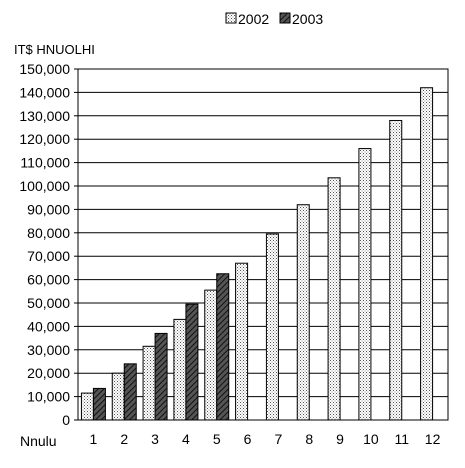  What do you see at coordinates (48, 233) in the screenshot?
I see `y-tick-label: 80,000` at bounding box center [48, 233].